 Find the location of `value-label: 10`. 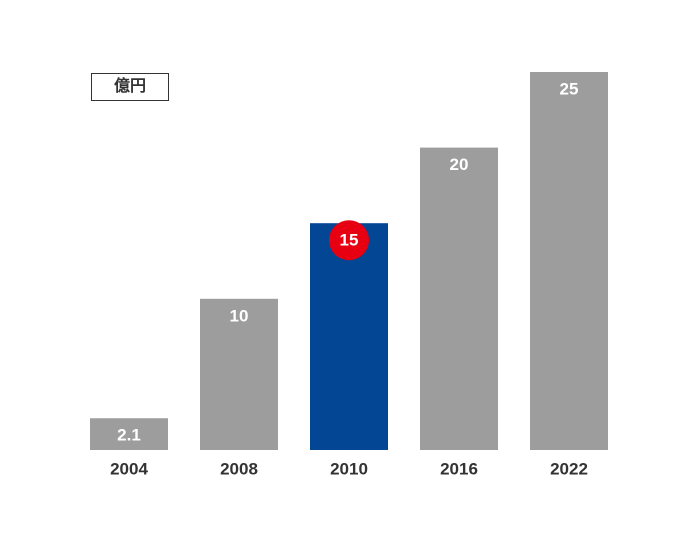

value-label: 10 is located at coordinates (239, 315).